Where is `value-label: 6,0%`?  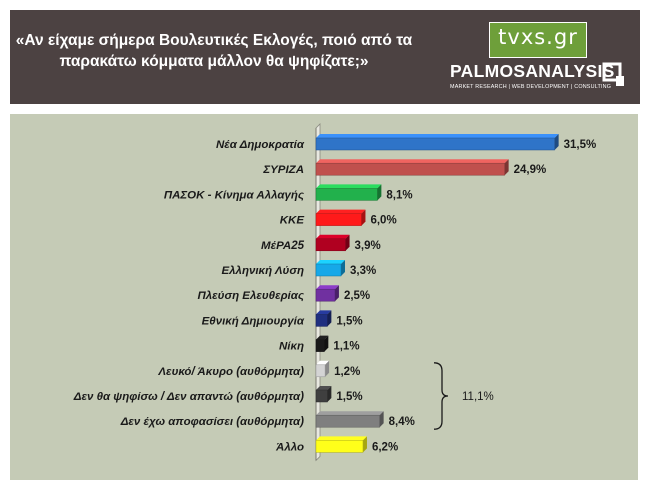
value-label: 6,0% is located at coordinates (383, 221).